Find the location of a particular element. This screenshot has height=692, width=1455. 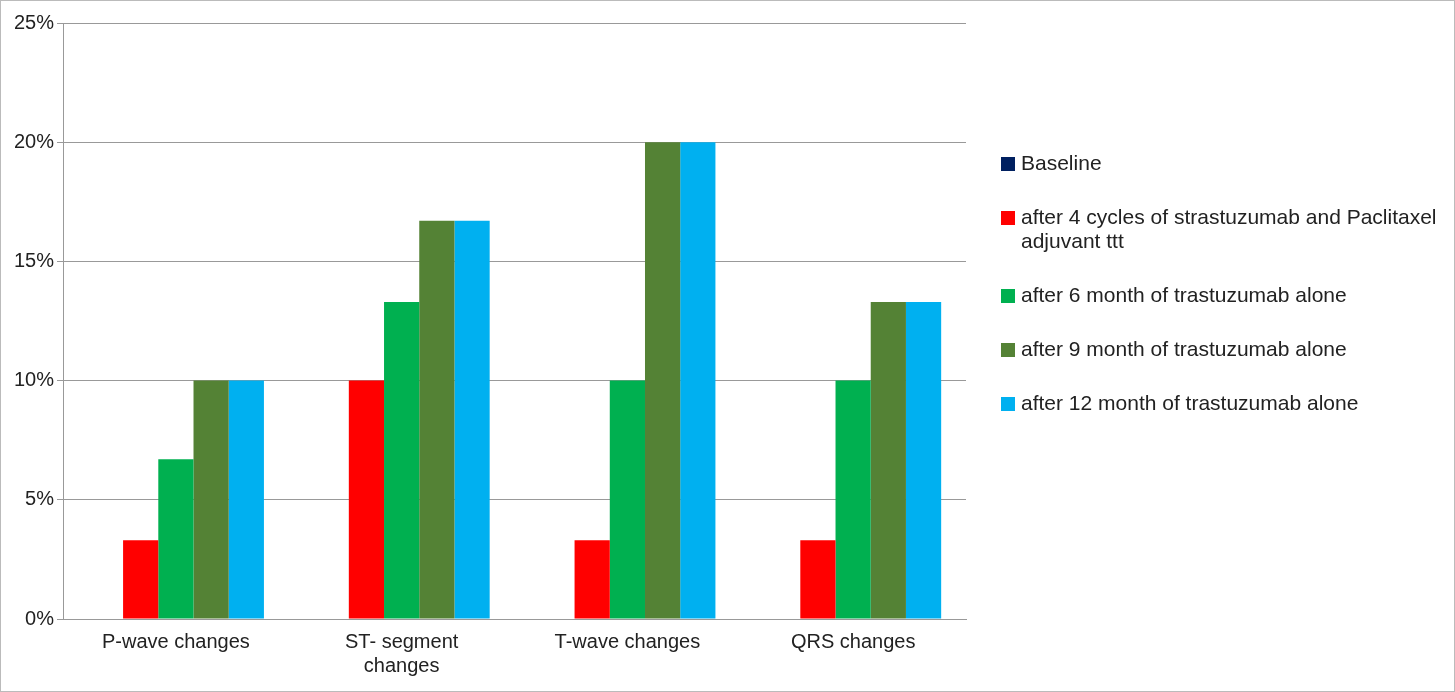

y-tick-label: 20% is located at coordinates (34, 140).